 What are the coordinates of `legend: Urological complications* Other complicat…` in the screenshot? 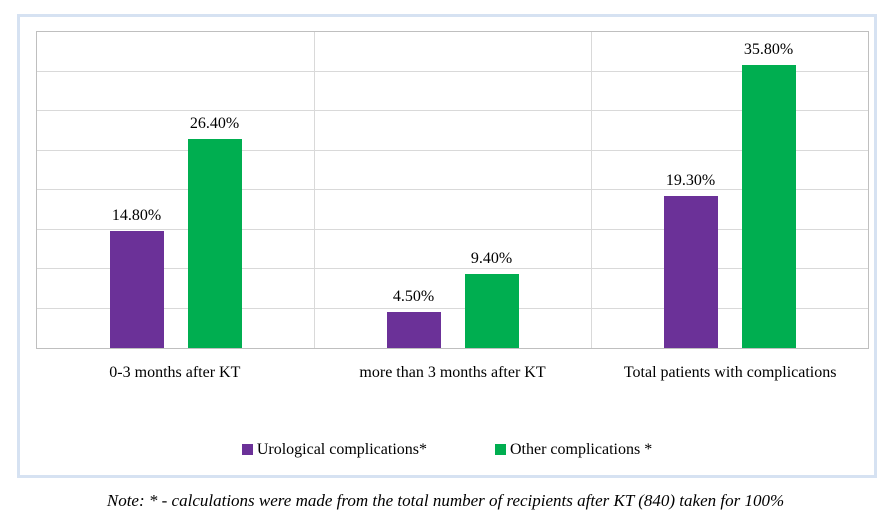 It's located at (447, 450).